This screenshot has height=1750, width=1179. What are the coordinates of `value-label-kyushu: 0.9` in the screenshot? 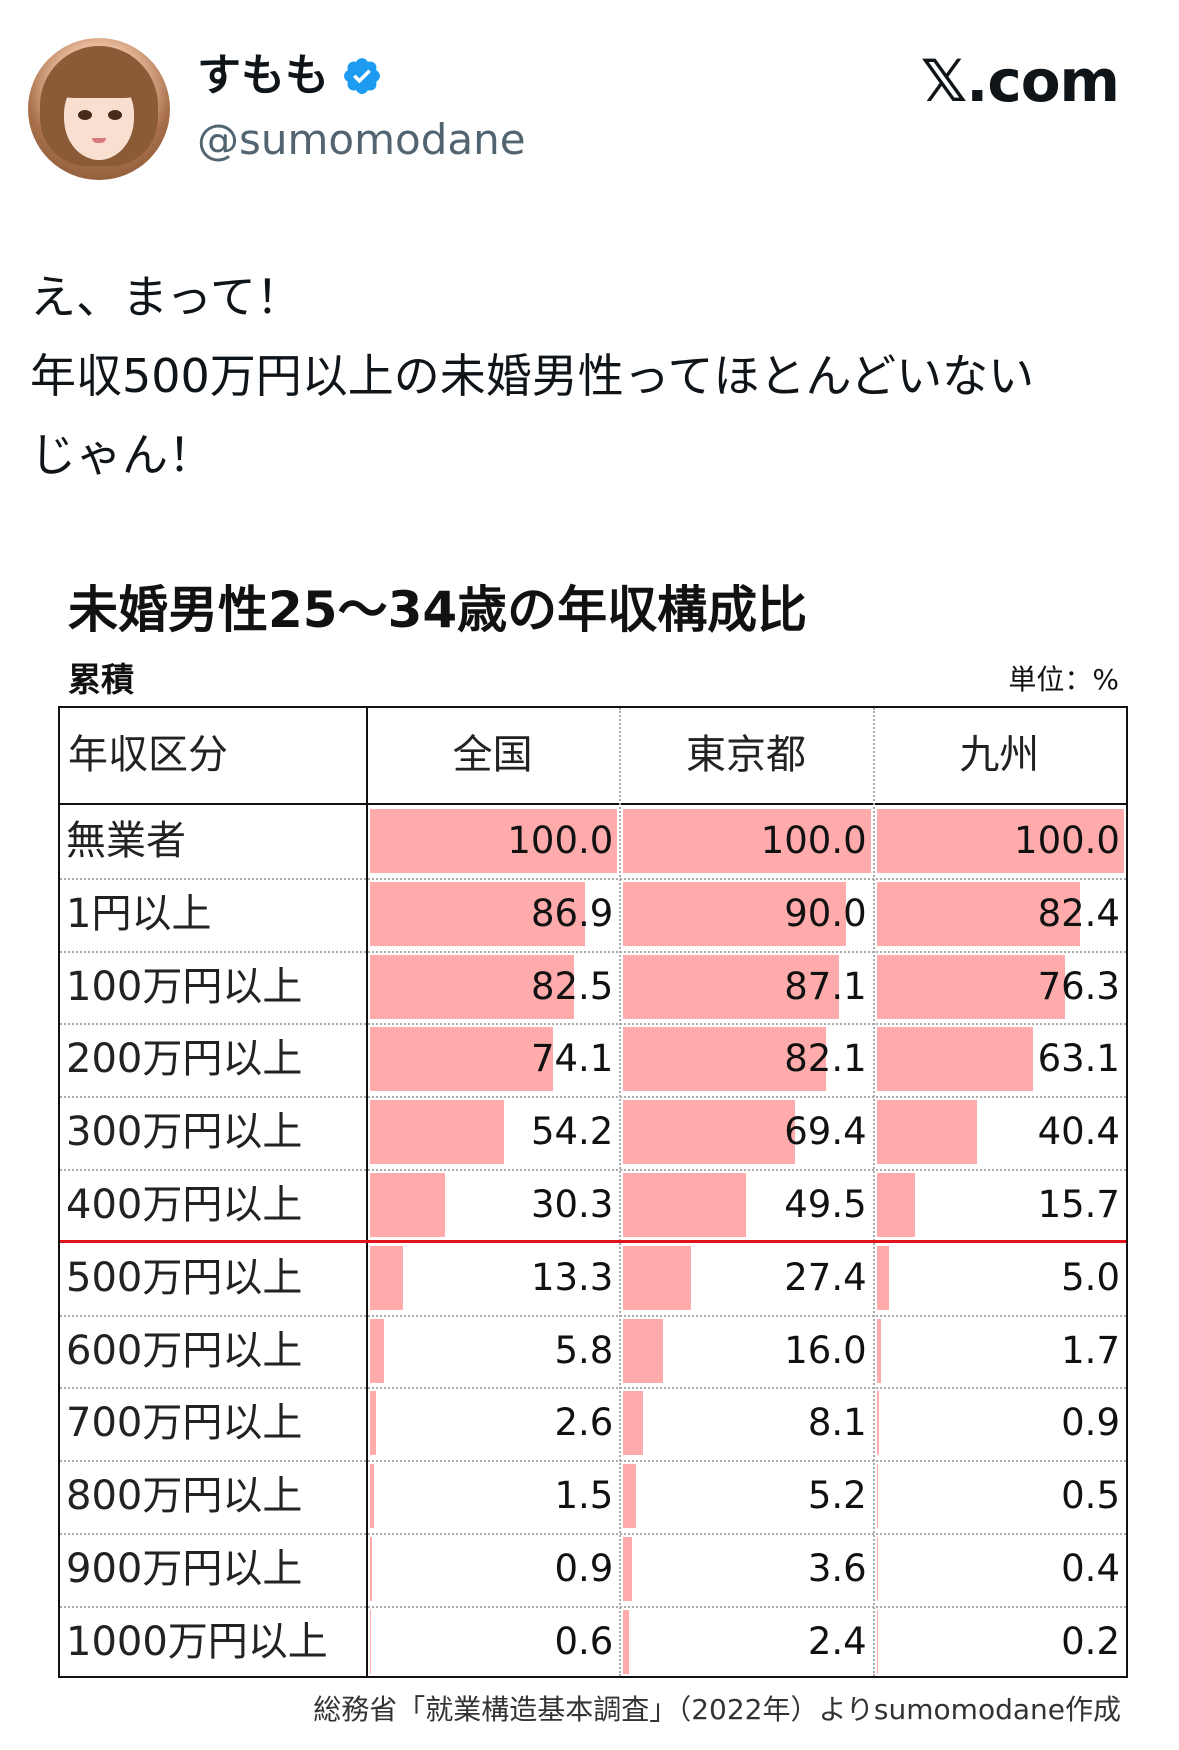 It's located at (1090, 1423).